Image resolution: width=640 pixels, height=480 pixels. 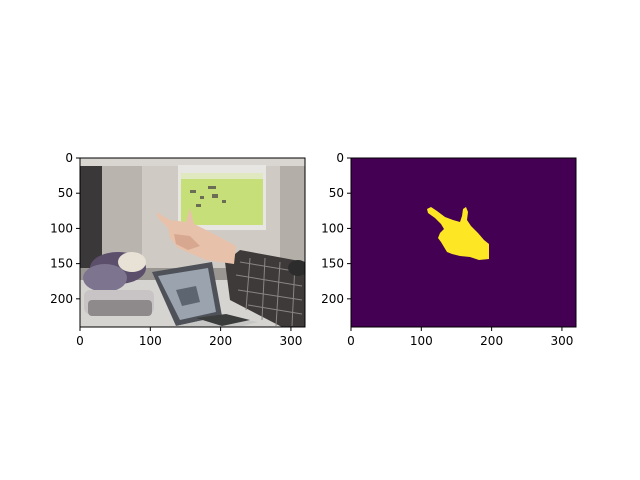 What do you see at coordinates (150, 341) in the screenshot?
I see `photo-x-tick-label: 100` at bounding box center [150, 341].